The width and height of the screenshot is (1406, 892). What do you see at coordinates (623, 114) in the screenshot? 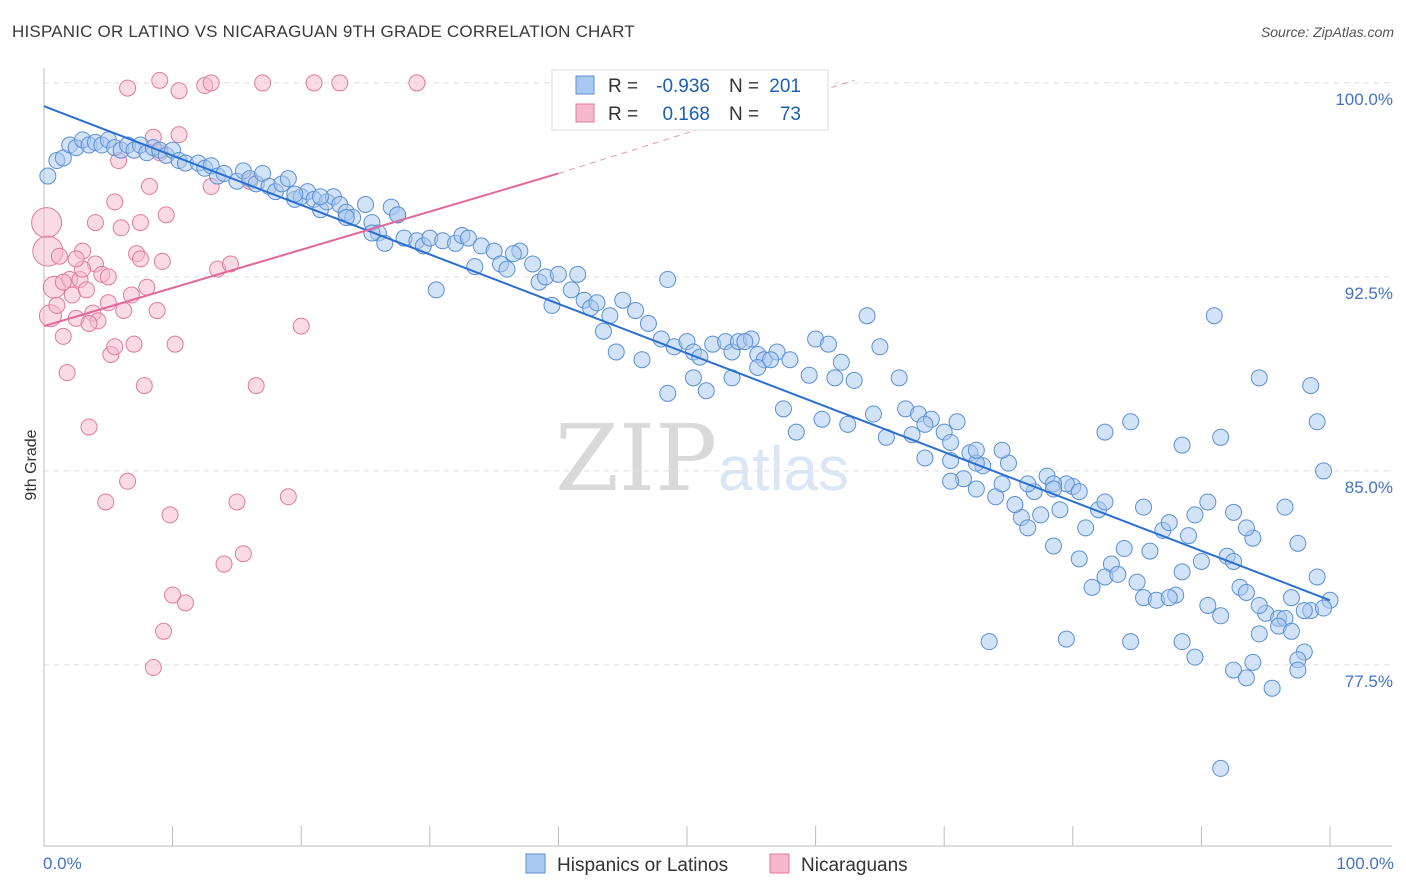
I see `legend-r-label-pink: R =` at bounding box center [623, 114].